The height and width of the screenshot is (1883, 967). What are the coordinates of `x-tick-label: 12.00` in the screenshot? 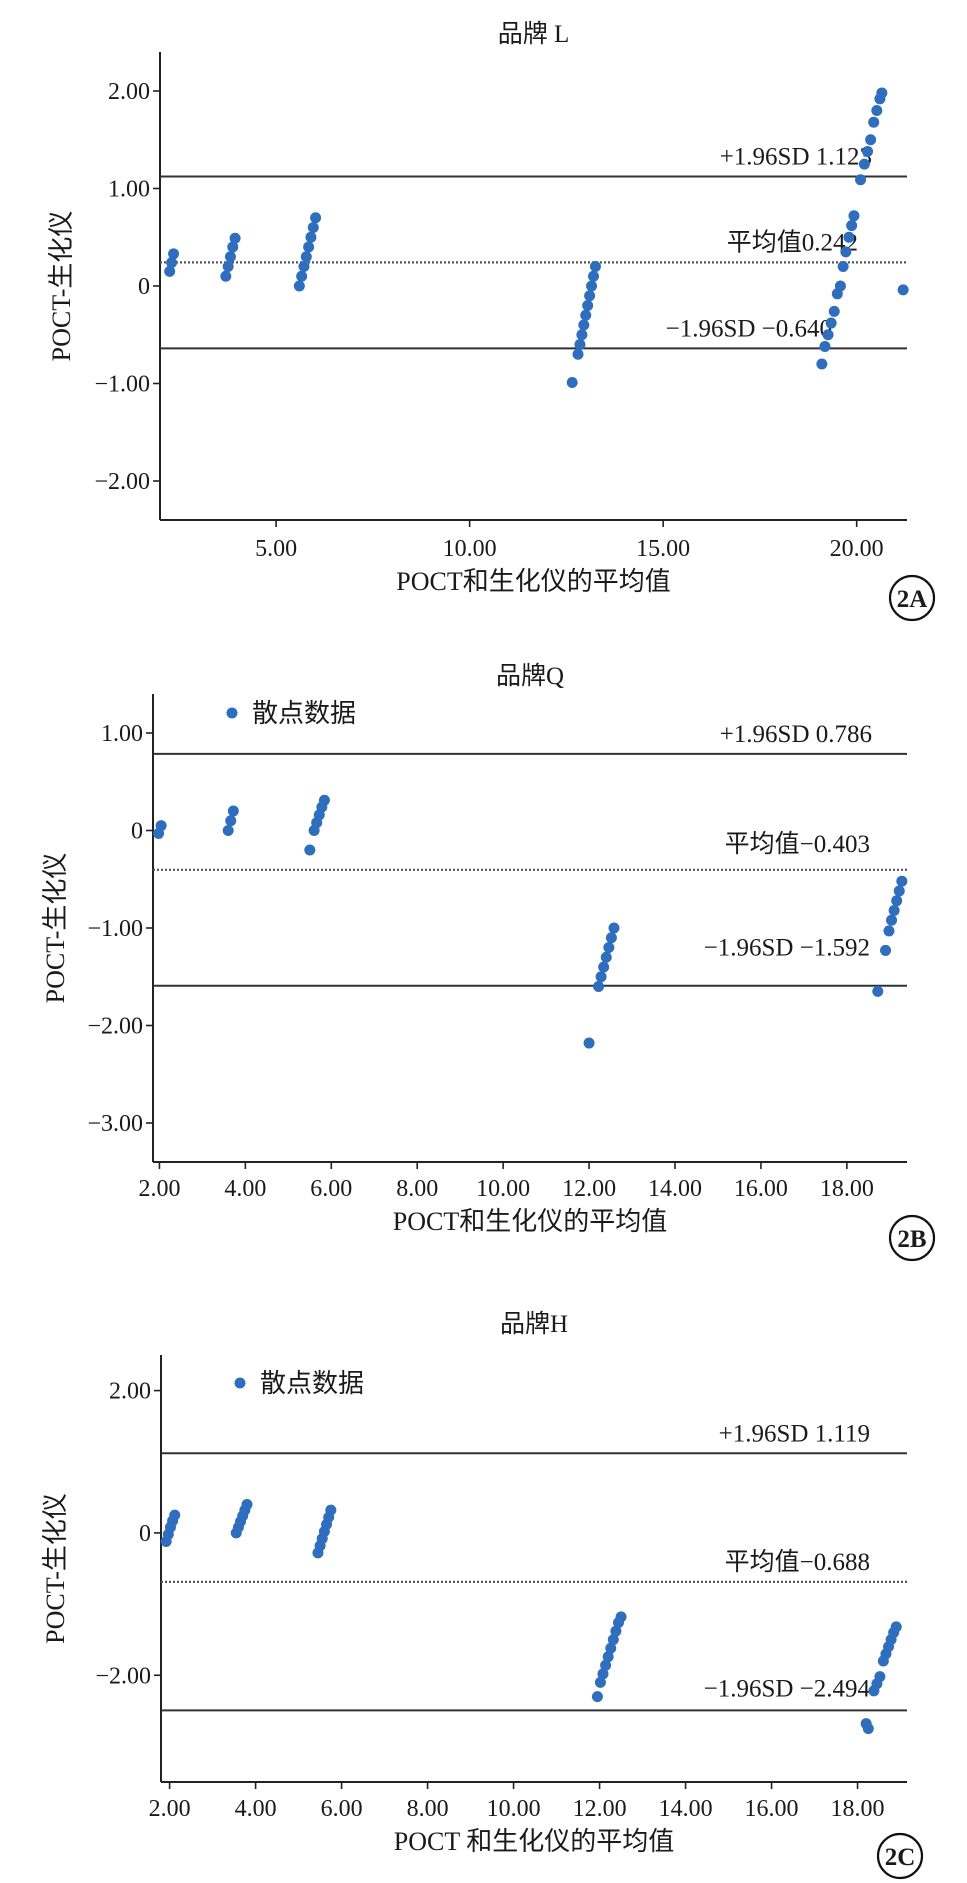 It's located at (589, 1189).